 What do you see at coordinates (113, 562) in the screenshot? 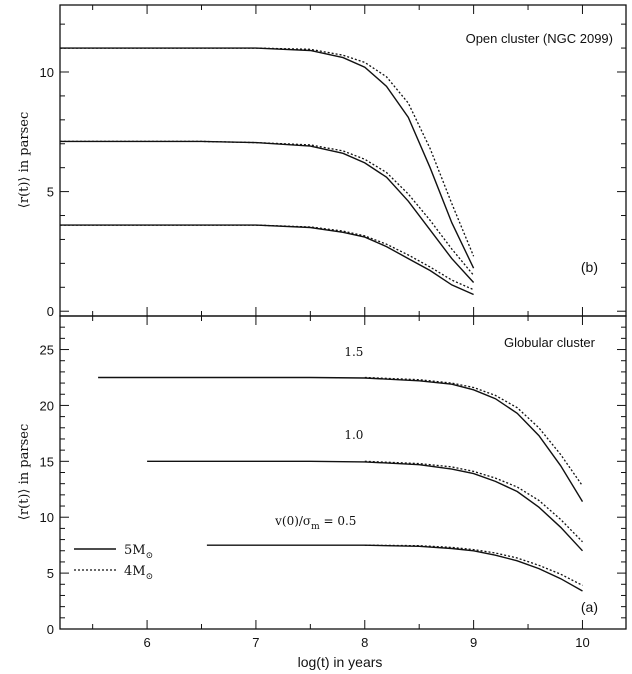
I see `legend: 5M⊙4M⊙` at bounding box center [113, 562].